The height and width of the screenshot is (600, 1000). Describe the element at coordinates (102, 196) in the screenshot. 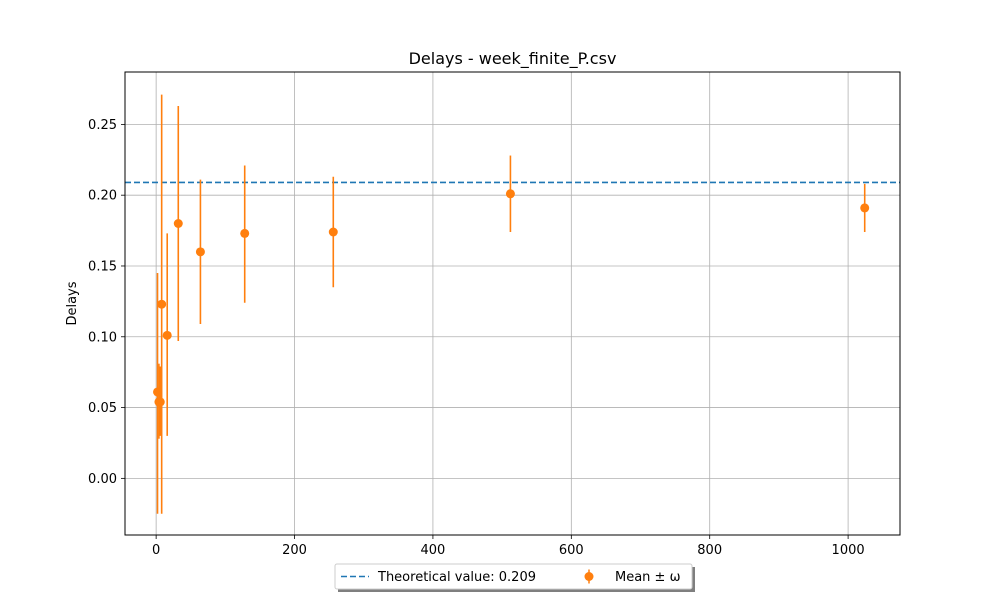

I see `y-tick-label: 0.20` at that location.